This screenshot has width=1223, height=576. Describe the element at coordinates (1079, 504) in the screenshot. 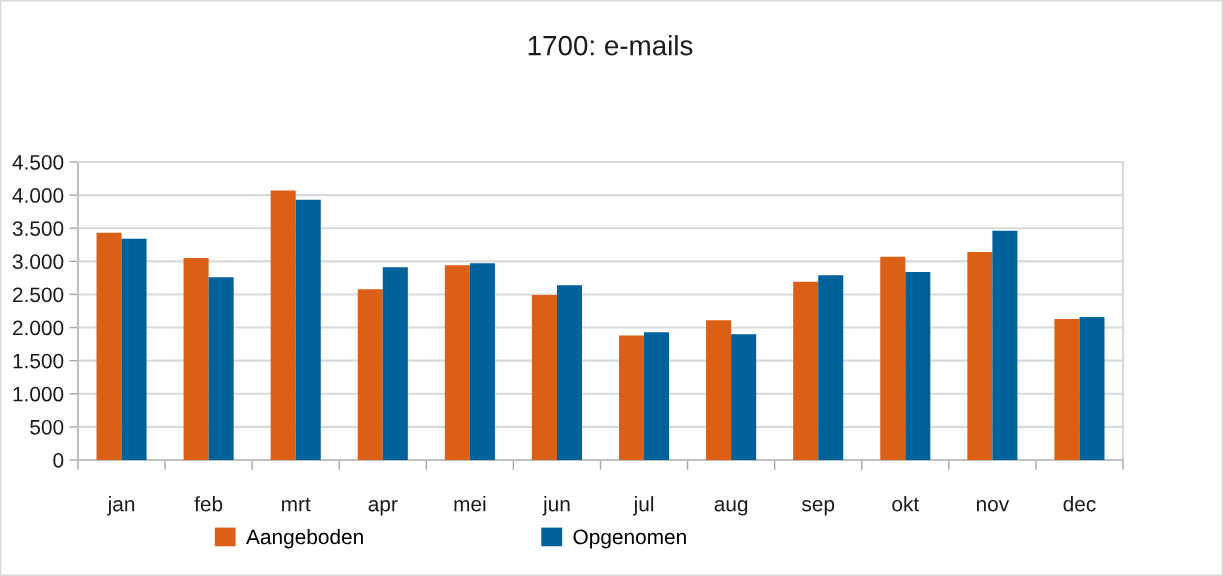

I see `x-tick-label: dec` at that location.